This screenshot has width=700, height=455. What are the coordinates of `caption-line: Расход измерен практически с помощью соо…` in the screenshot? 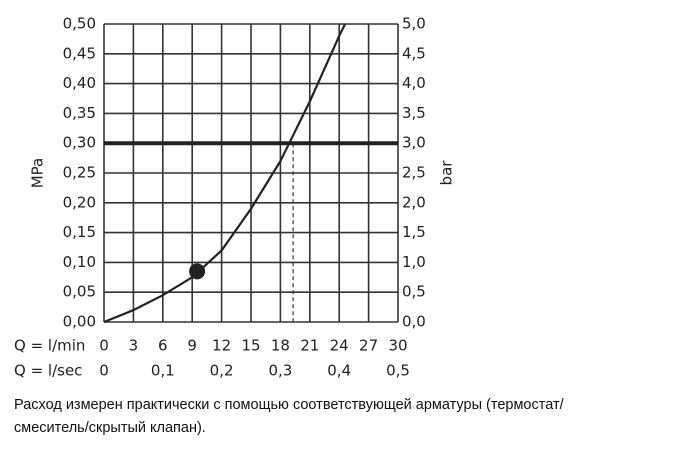 It's located at (289, 405).